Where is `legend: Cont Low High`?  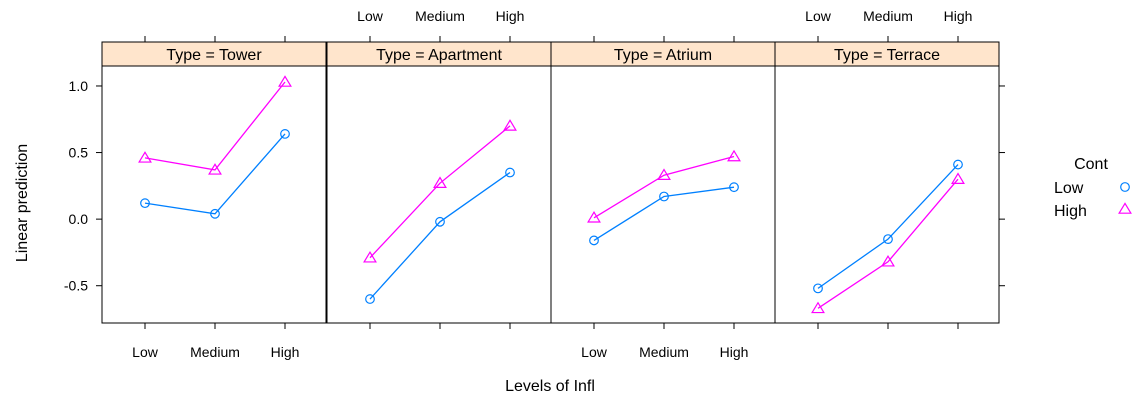
legend: Cont Low High is located at coordinates (1093, 188).